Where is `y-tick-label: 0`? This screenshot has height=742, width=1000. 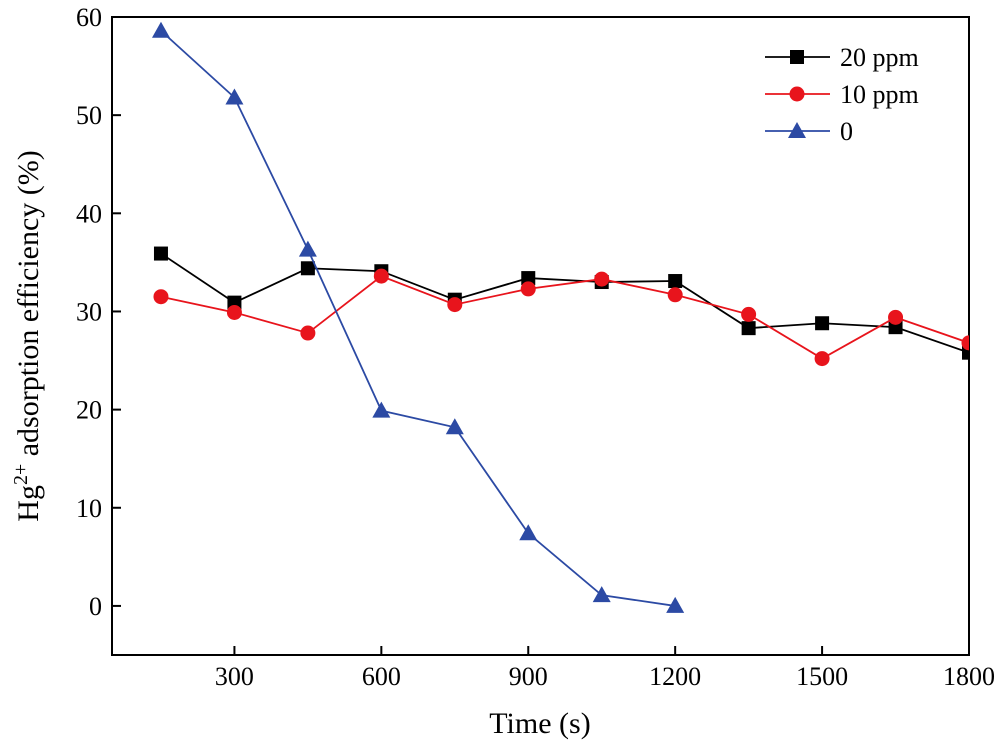
y-tick-label: 0 is located at coordinates (95, 606).